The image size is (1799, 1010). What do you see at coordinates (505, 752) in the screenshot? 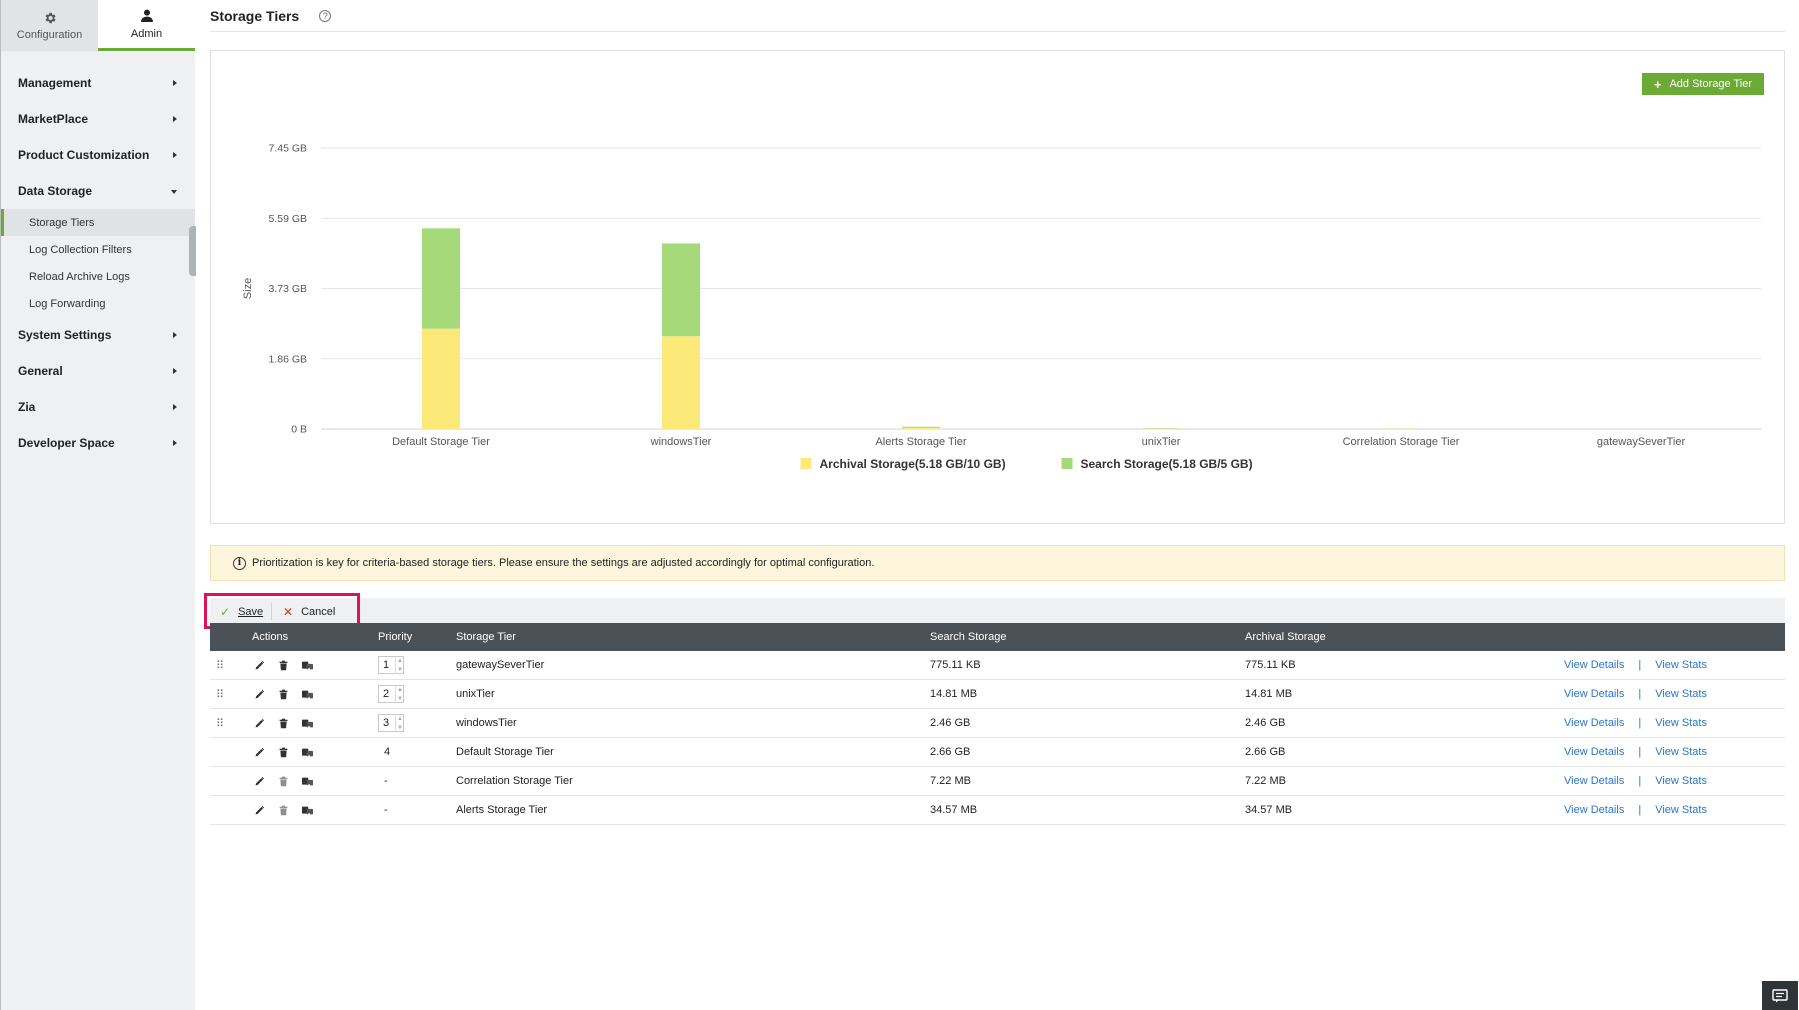
I see `storage-tier-name: Default Storage Tier` at bounding box center [505, 752].